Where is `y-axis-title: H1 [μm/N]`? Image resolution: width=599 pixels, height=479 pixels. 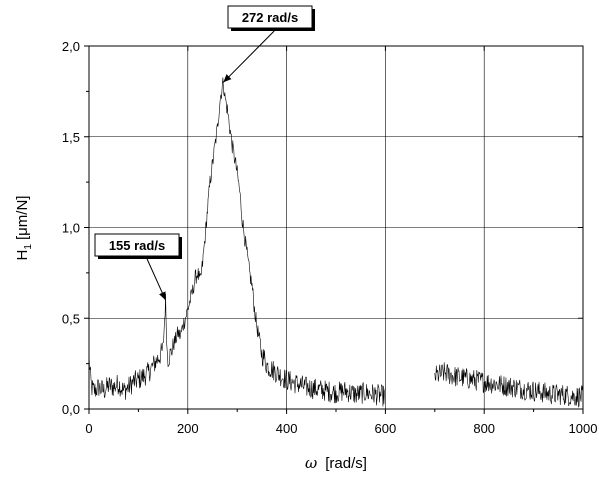 y-axis-title: H1 [μm/N] is located at coordinates (24, 228).